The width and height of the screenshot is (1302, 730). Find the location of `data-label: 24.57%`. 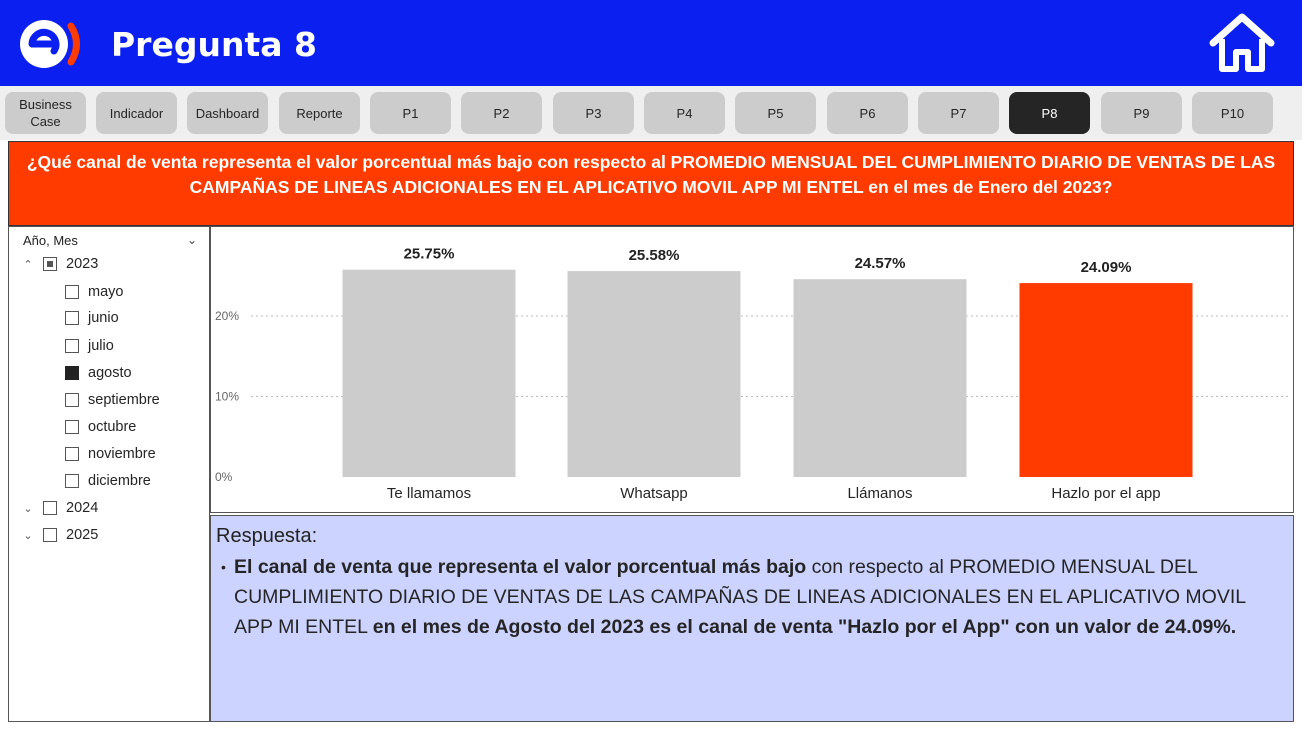

data-label: 24.57% is located at coordinates (880, 263).